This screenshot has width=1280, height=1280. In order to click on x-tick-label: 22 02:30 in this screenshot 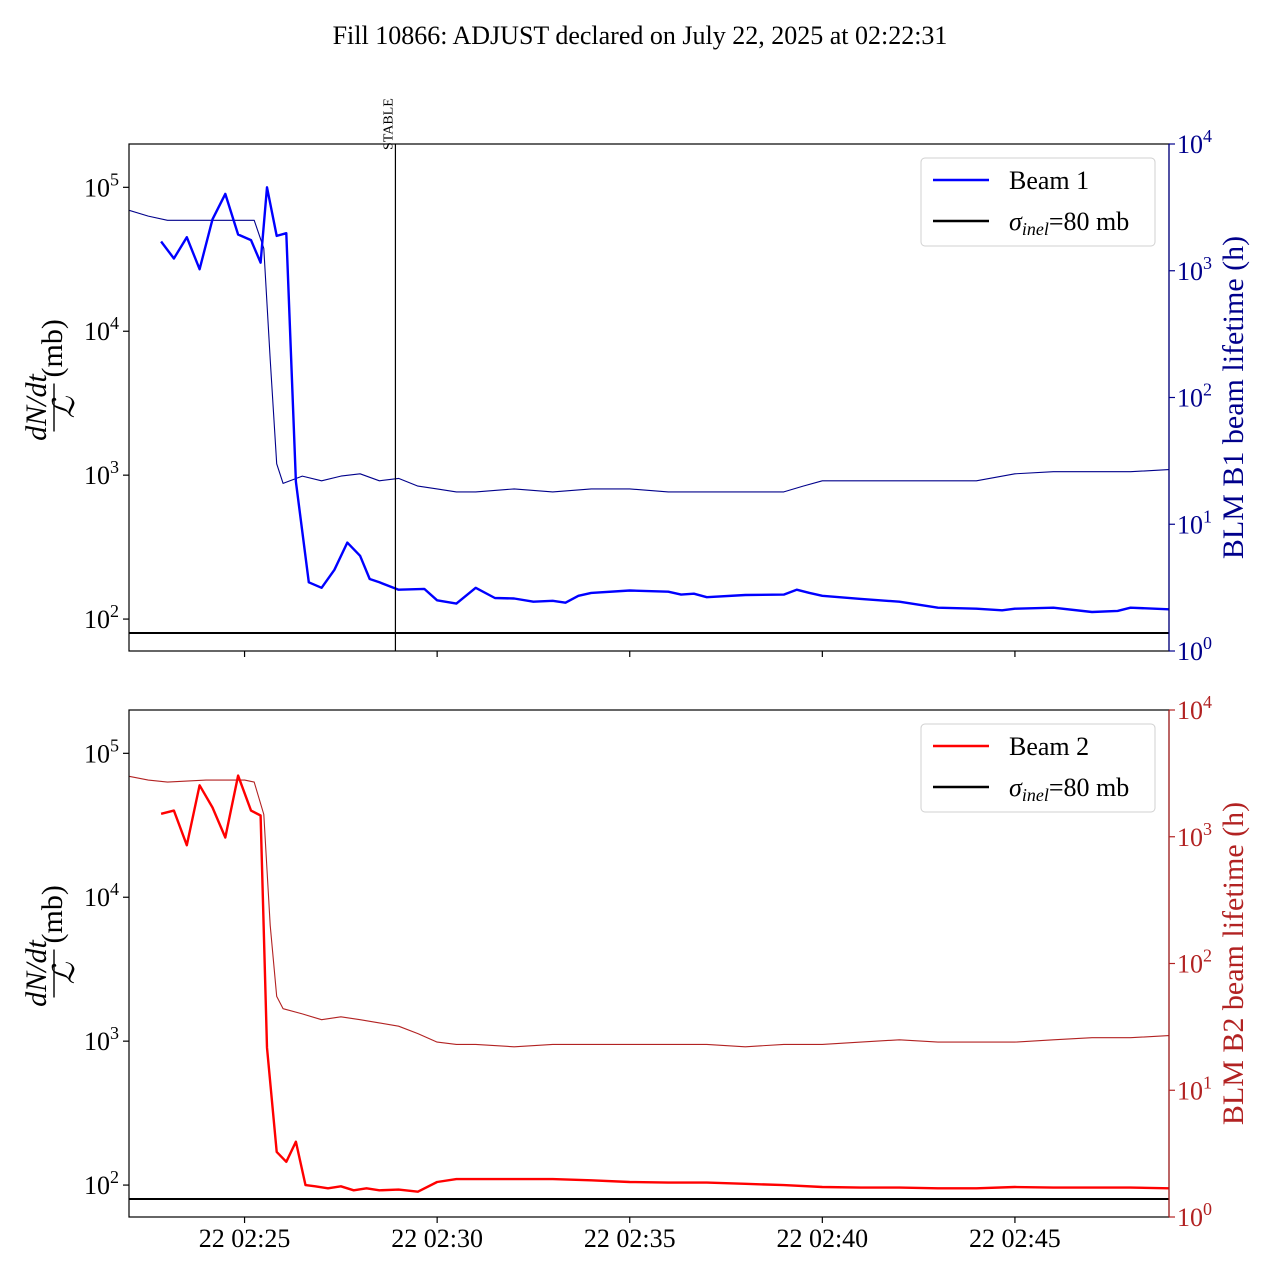, I will do `click(437, 1238)`.